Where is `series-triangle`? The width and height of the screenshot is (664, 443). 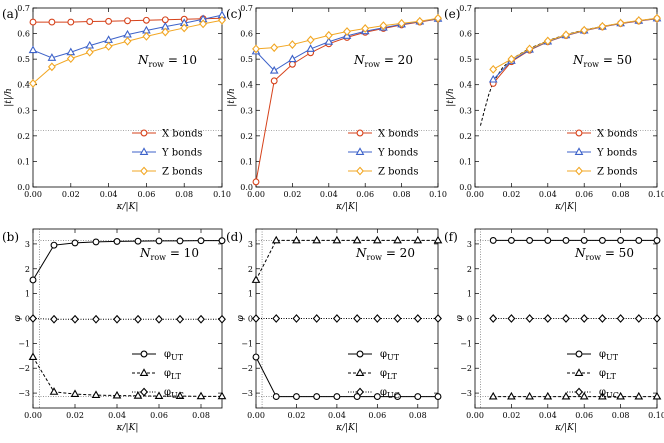 series-triangle is located at coordinates (347, 44).